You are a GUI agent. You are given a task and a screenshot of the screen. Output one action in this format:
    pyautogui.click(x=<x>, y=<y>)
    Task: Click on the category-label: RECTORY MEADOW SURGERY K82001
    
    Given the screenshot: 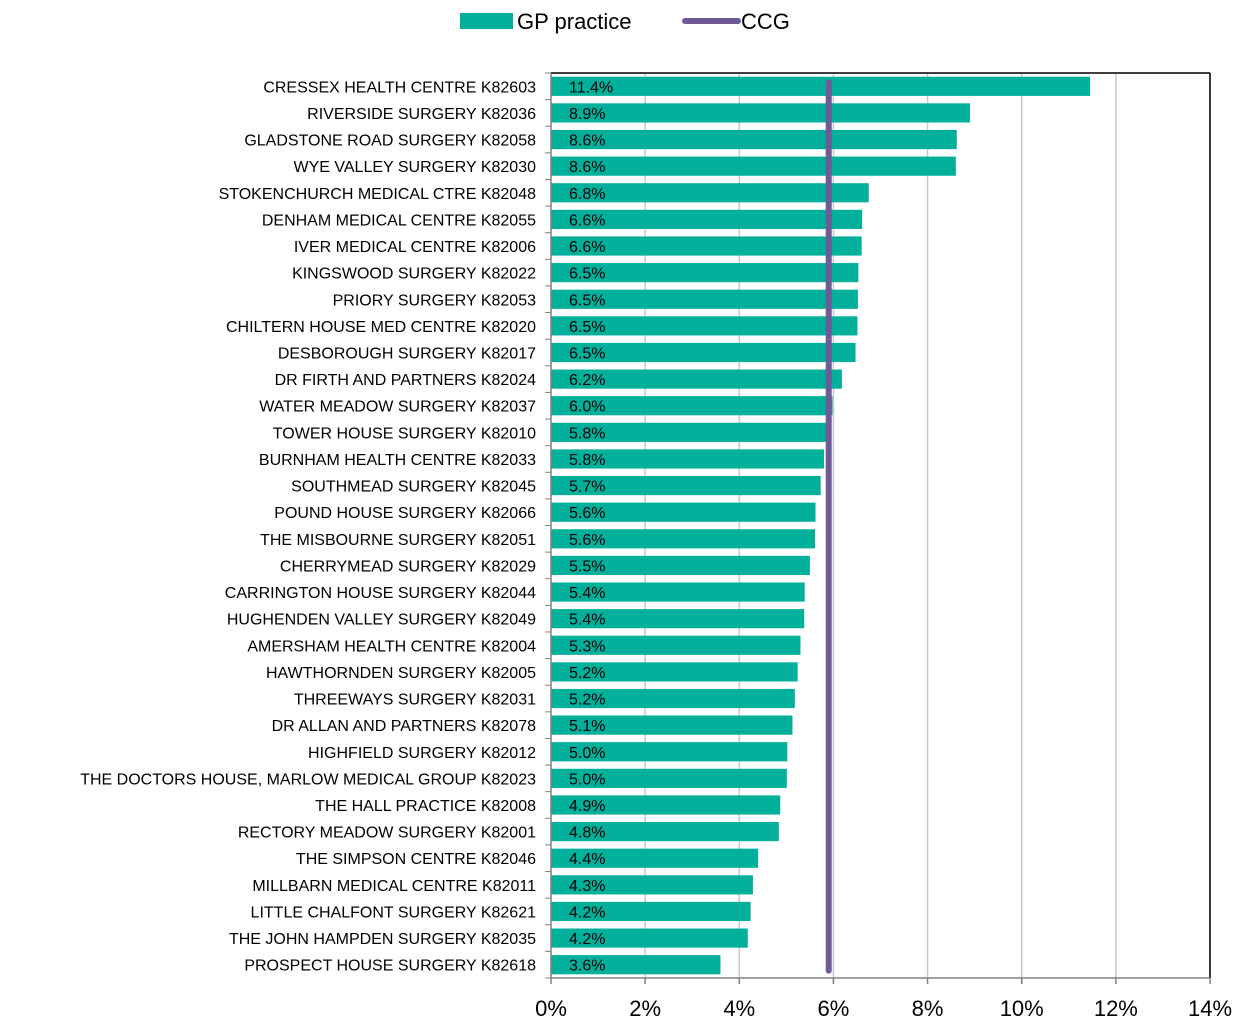 What is the action you would take?
    pyautogui.click(x=387, y=833)
    